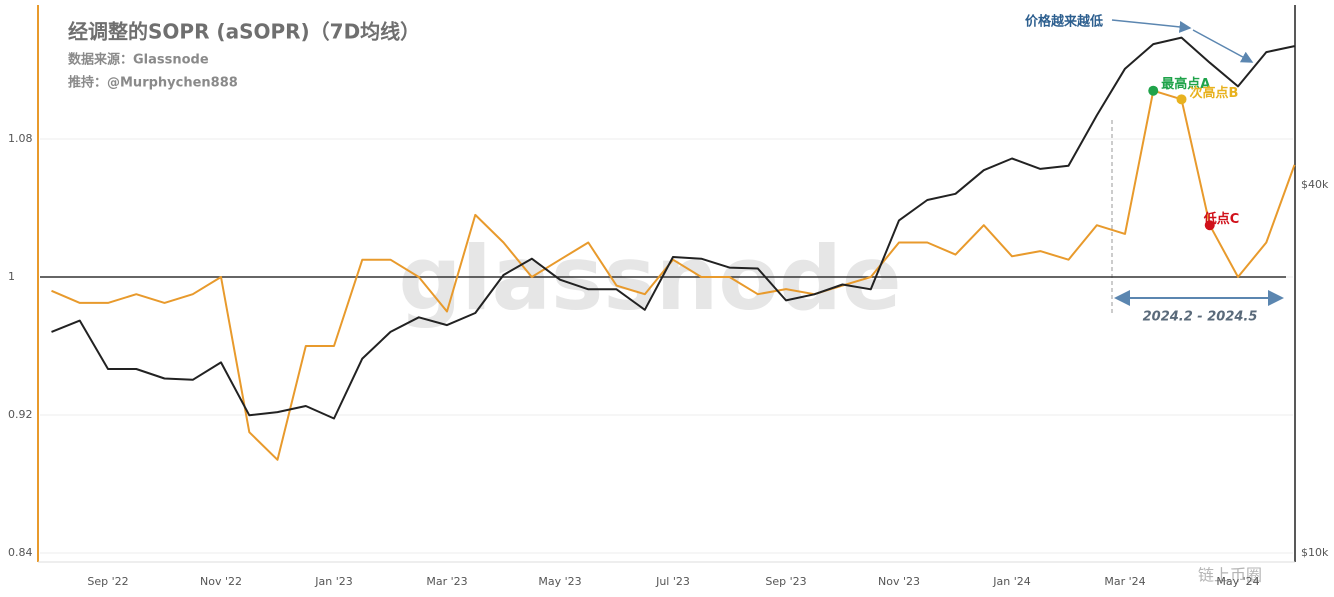 The height and width of the screenshot is (597, 1334). I want to click on x-tick-label: Sep '22, so click(107, 581).